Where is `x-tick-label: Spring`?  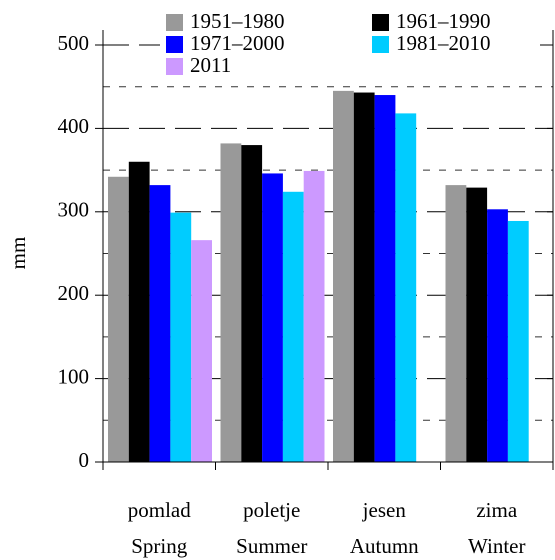
x-tick-label: Spring is located at coordinates (159, 546).